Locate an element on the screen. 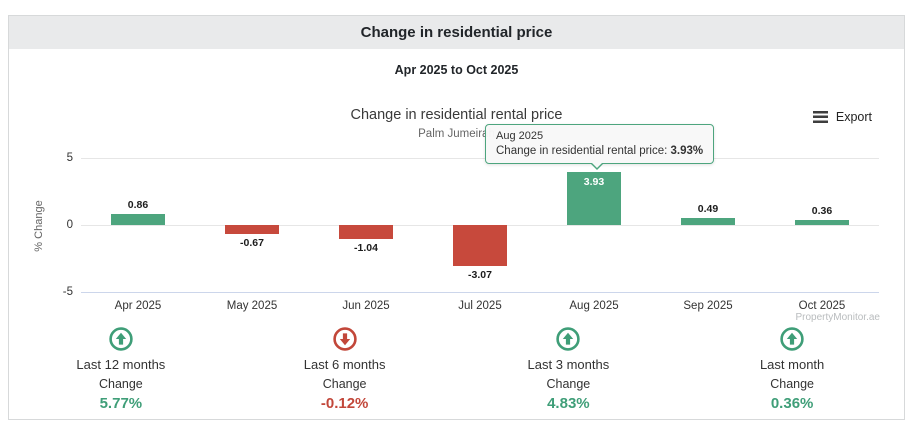 The height and width of the screenshot is (436, 921). bar-aug-2025 is located at coordinates (594, 198).